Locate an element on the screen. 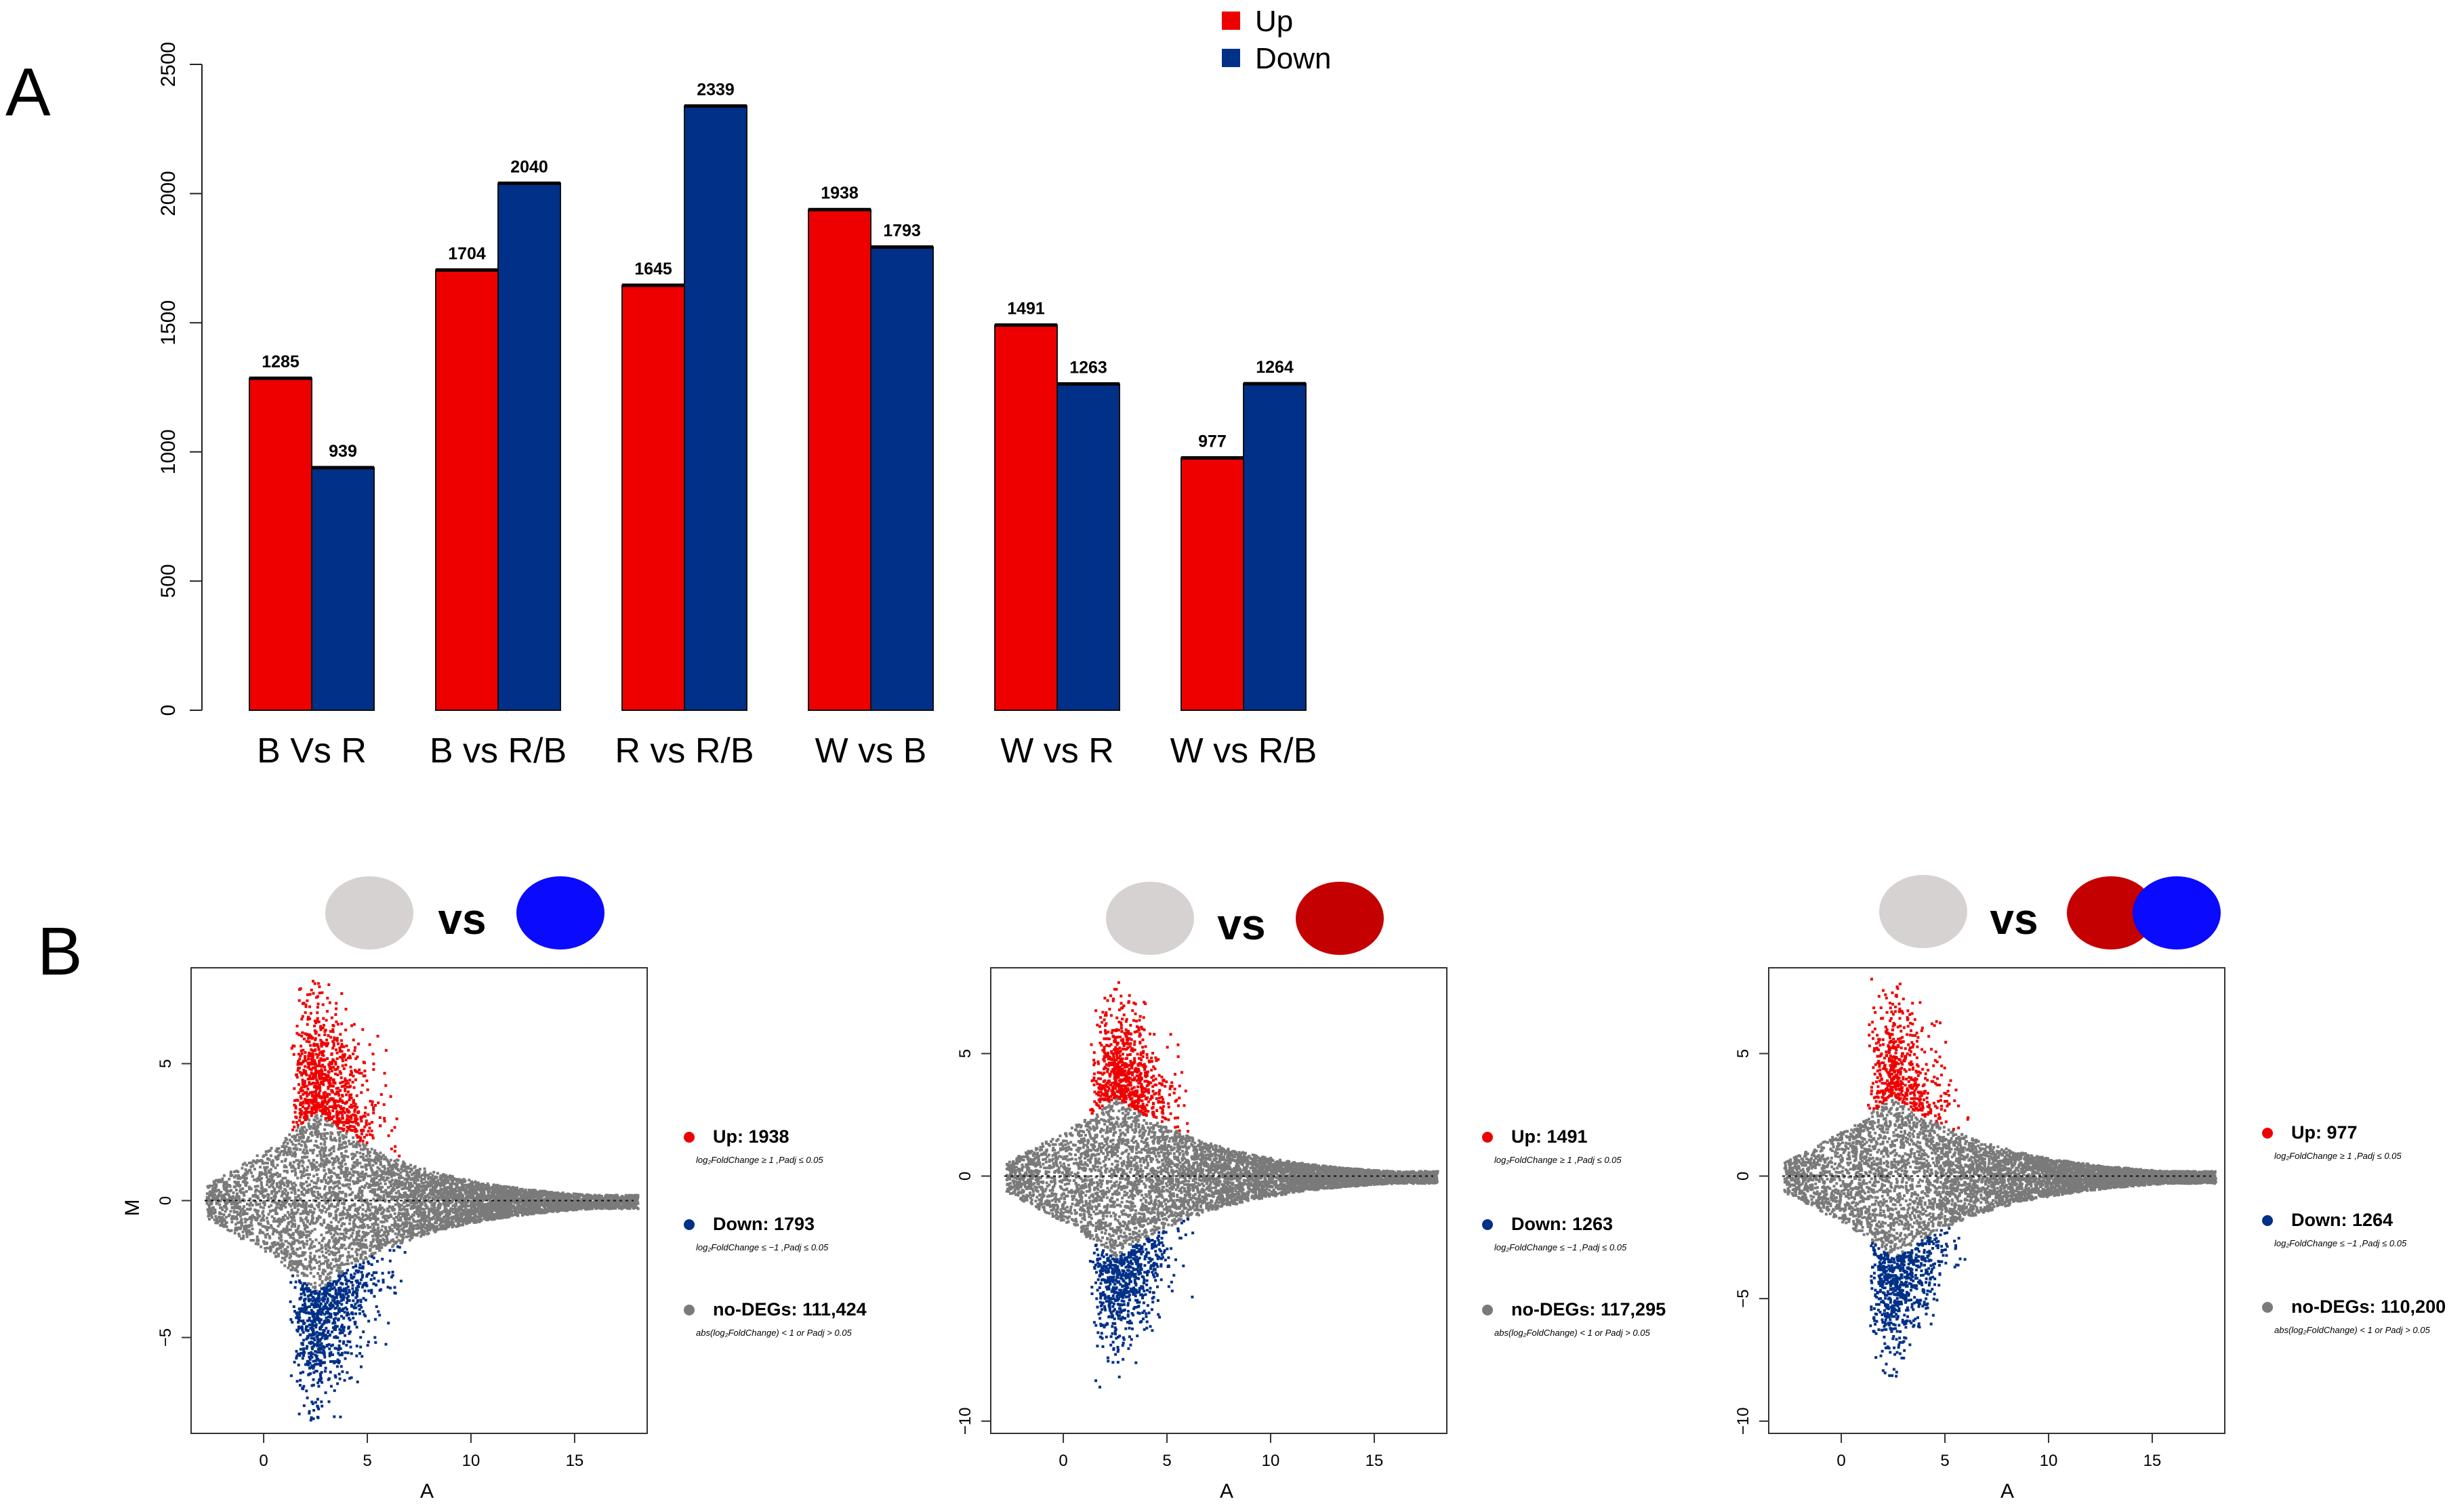 This screenshot has height=1512, width=2464. bar-y-axis: 0 500 1000 1500 2000 2500 is located at coordinates (180, 379).